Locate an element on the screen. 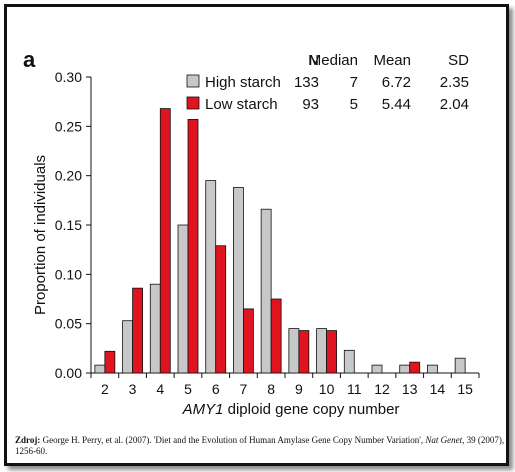 Image resolution: width=515 pixels, height=472 pixels. y-tick-label: 0.30 is located at coordinates (68, 77).